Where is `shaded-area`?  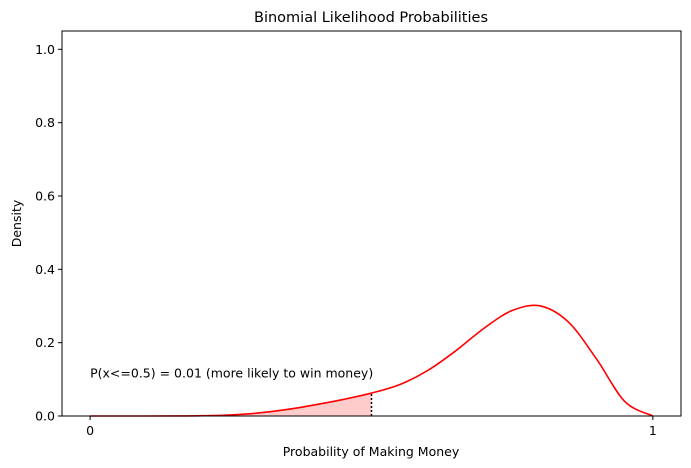 shaded-area is located at coordinates (231, 404).